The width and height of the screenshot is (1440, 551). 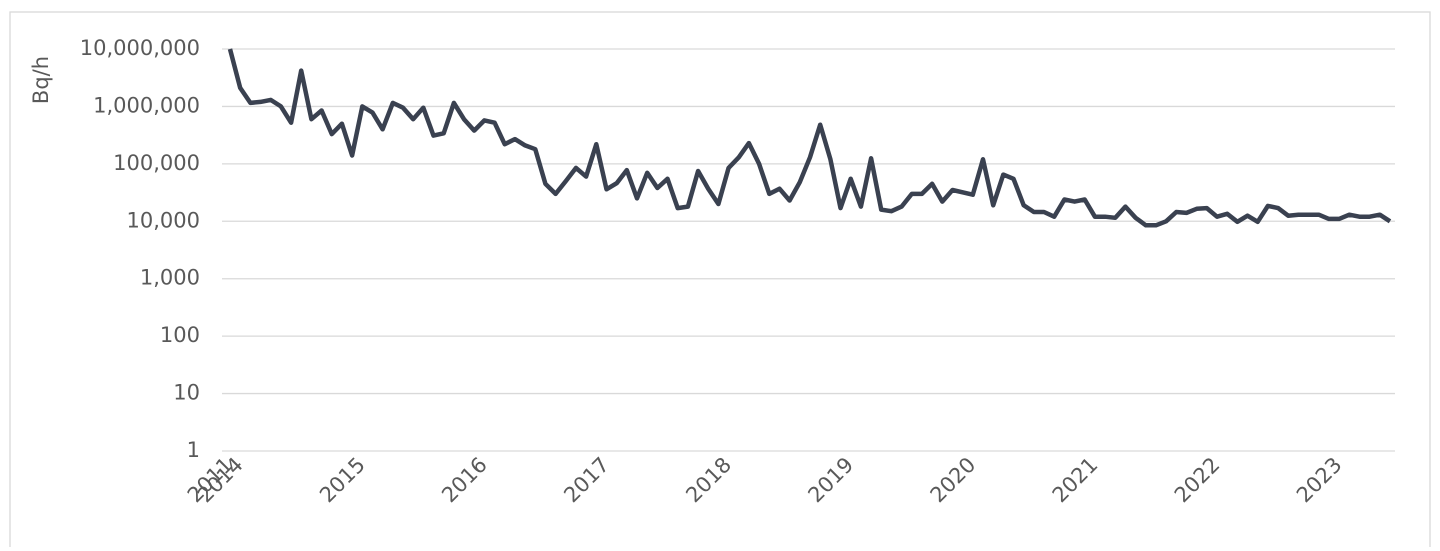 I want to click on x-tick-label: 2021, so click(x=1075, y=480).